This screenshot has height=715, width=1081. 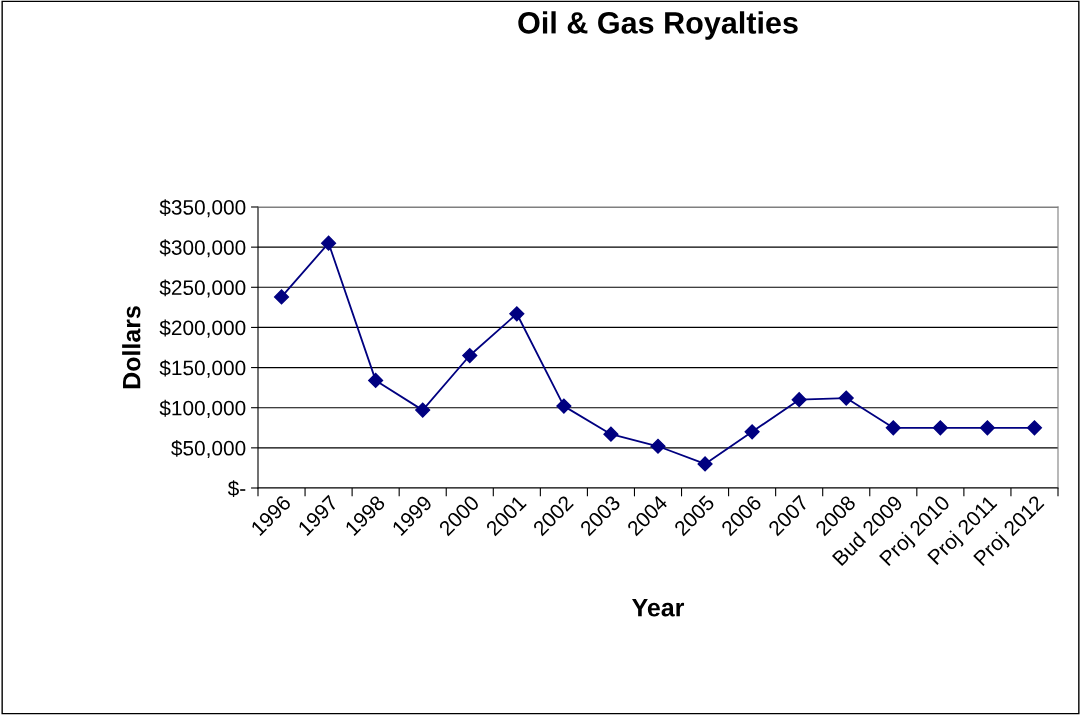 What do you see at coordinates (202, 248) in the screenshot?
I see `y-tick-label: $300,000` at bounding box center [202, 248].